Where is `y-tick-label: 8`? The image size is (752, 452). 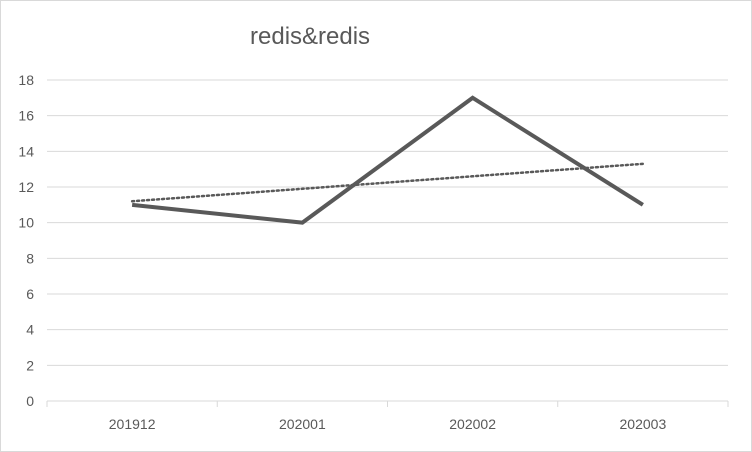
y-tick-label: 8 is located at coordinates (30, 258).